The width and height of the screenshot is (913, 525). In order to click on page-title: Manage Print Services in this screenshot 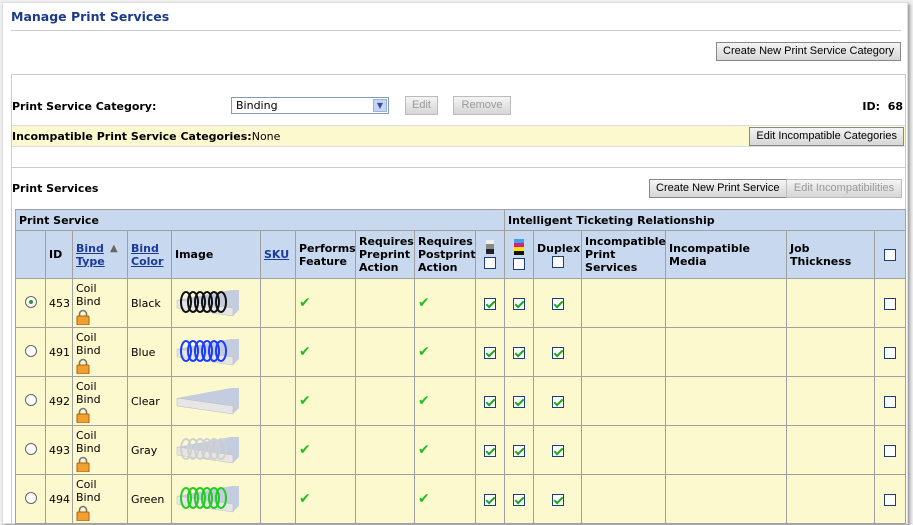, I will do `click(90, 16)`.